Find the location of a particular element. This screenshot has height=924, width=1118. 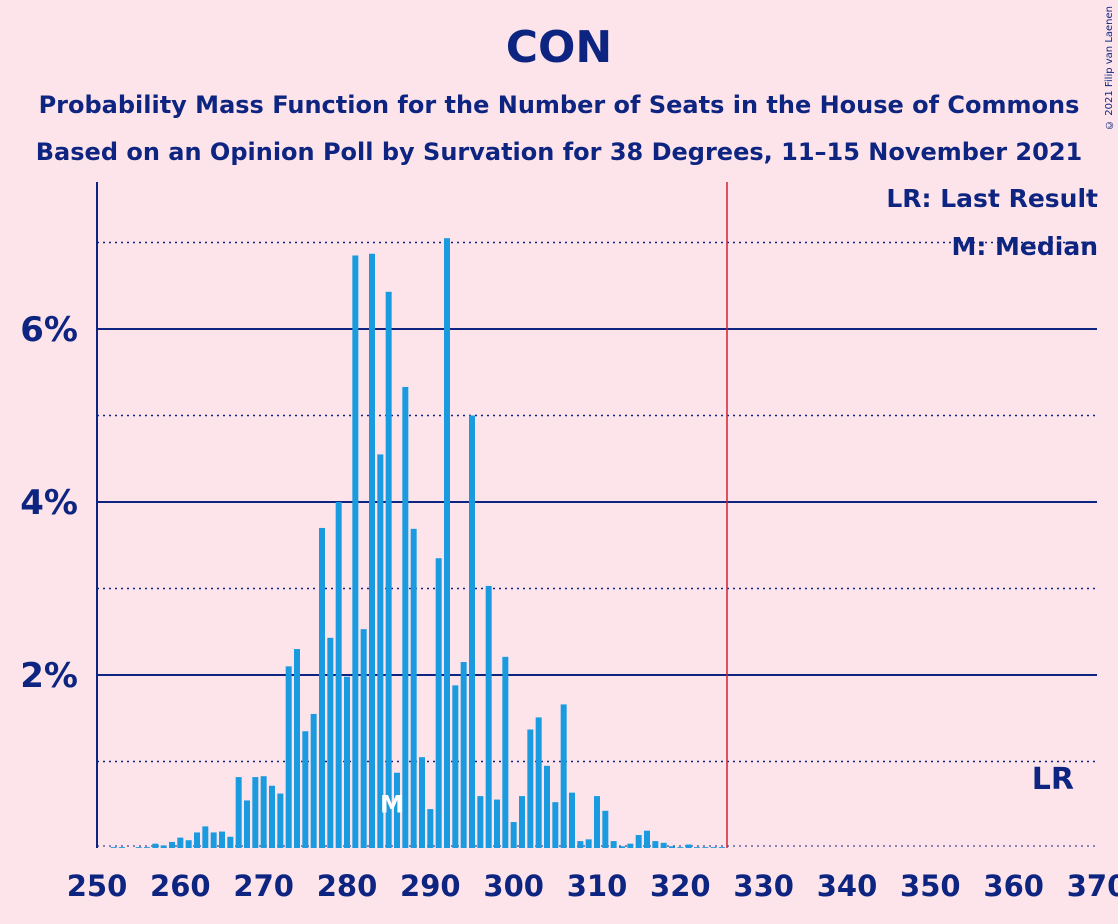

last-result-label: LR is located at coordinates (1053, 779).